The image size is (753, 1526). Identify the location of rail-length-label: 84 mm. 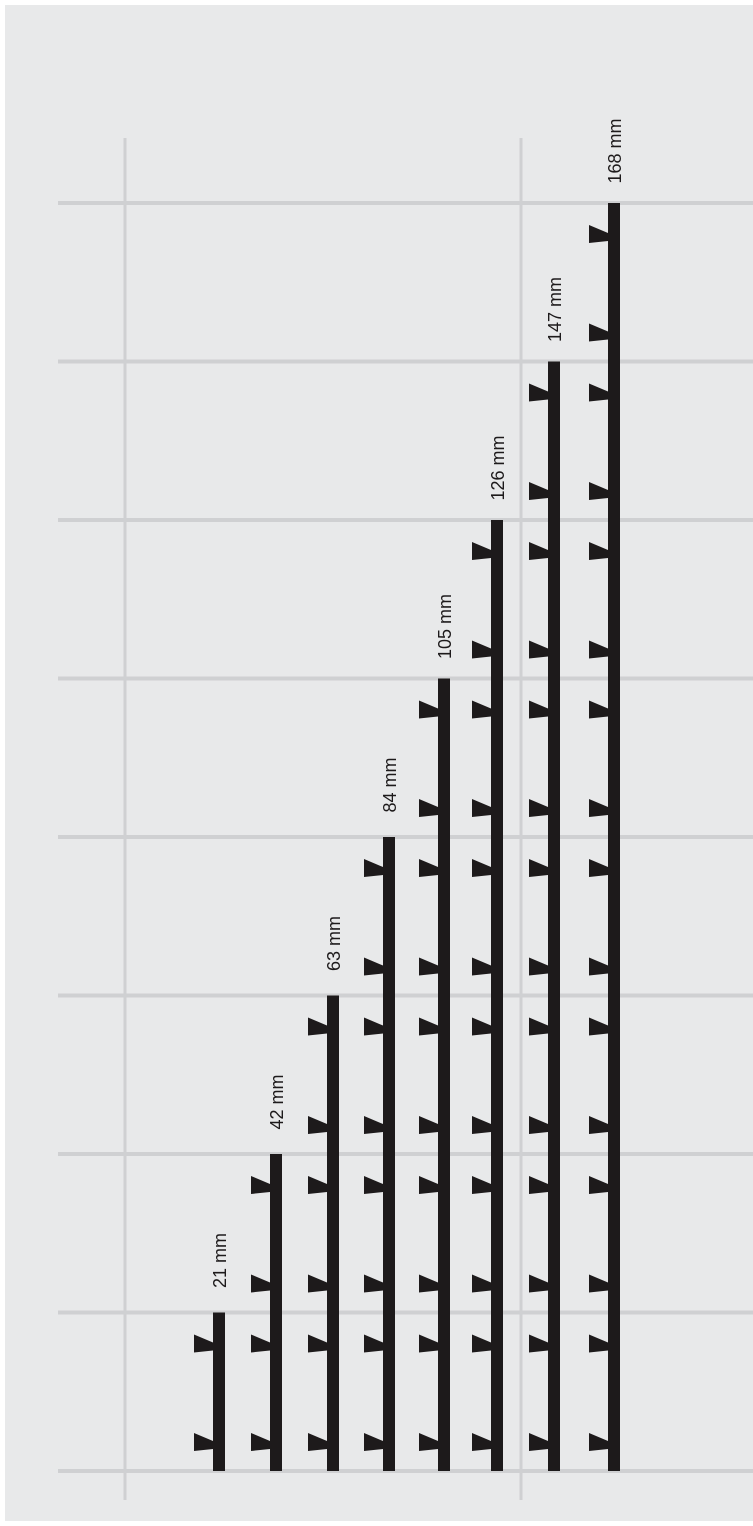
(390, 784).